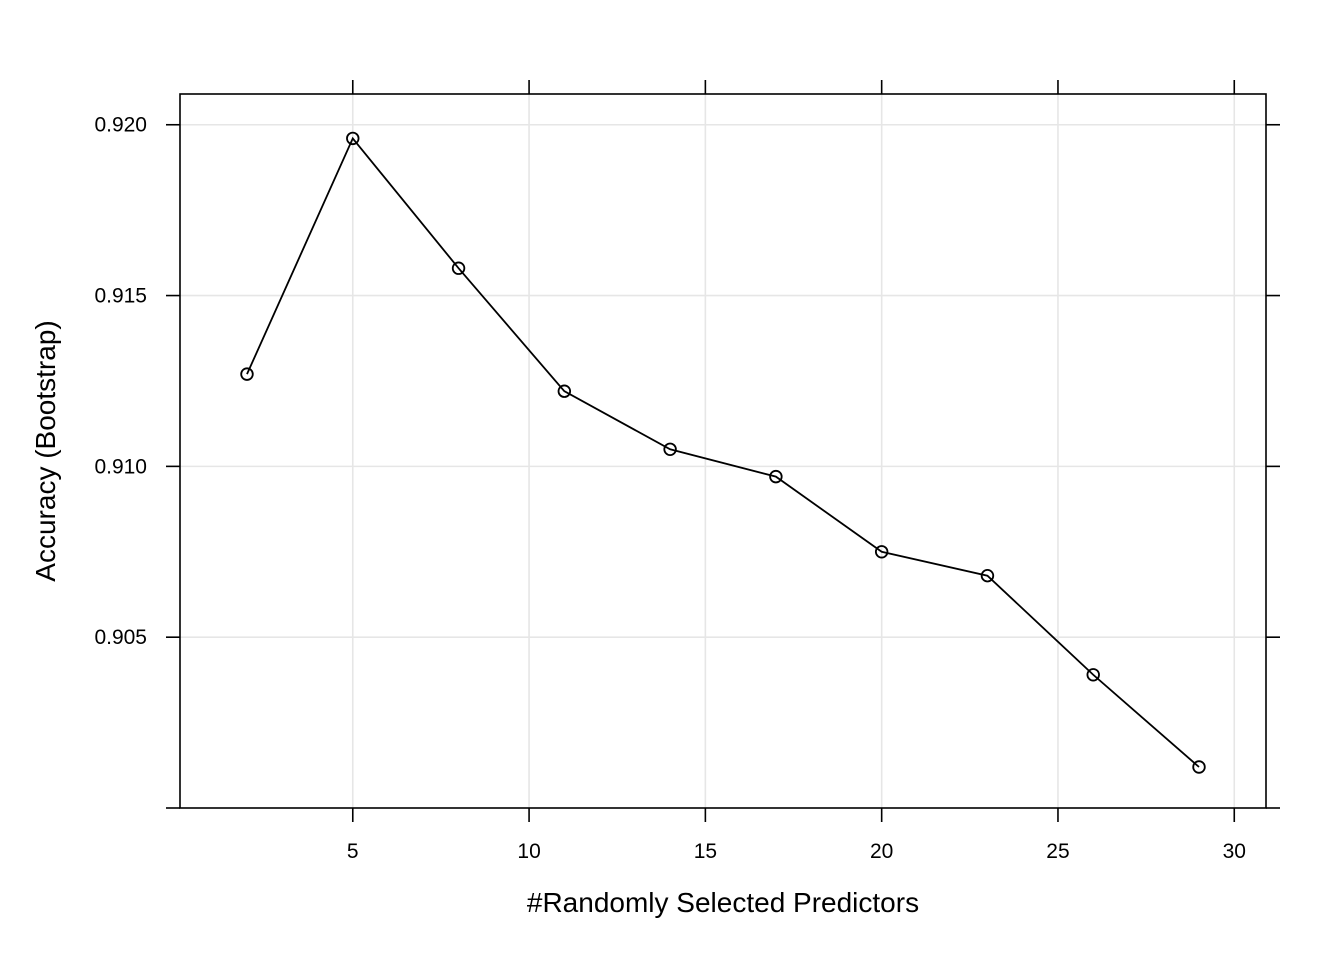 Image resolution: width=1344 pixels, height=960 pixels. What do you see at coordinates (45, 450) in the screenshot?
I see `y-axis-title: Accuracy (Bootstrap)` at bounding box center [45, 450].